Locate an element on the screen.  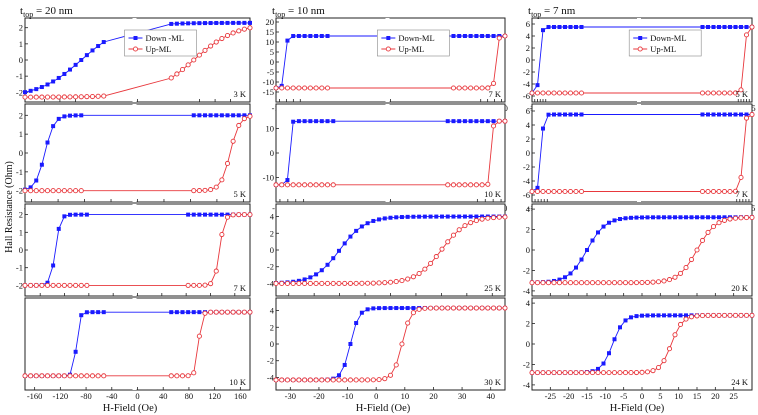
legend-down-marker is located at coordinates (388, 38).